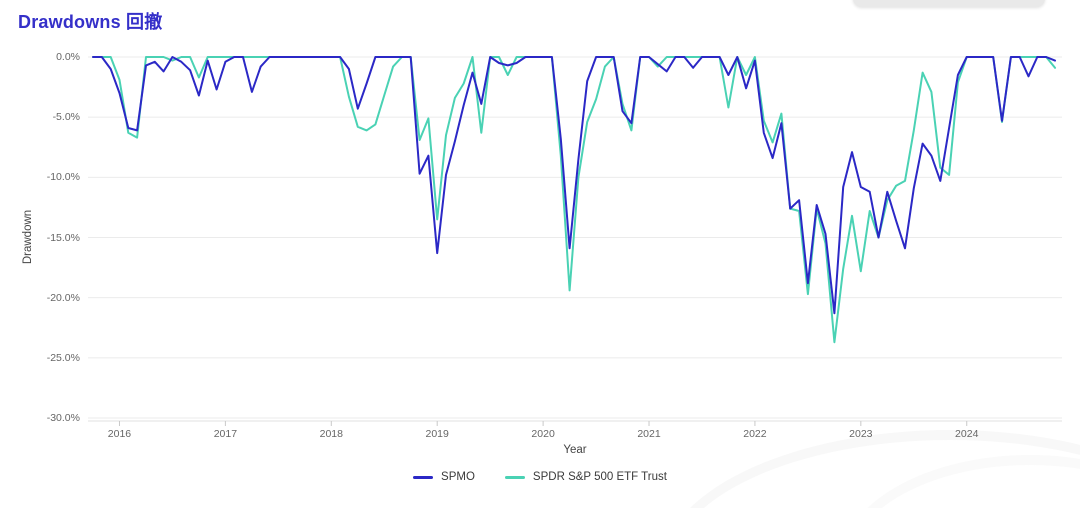 The height and width of the screenshot is (508, 1080). Describe the element at coordinates (63, 297) in the screenshot. I see `y-tick-label: -20.0%` at that location.